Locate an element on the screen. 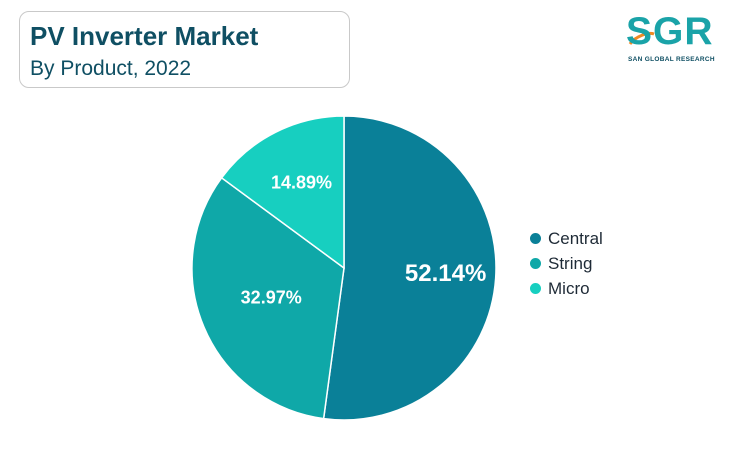 This screenshot has width=735, height=450. legend-label: Central is located at coordinates (575, 238).